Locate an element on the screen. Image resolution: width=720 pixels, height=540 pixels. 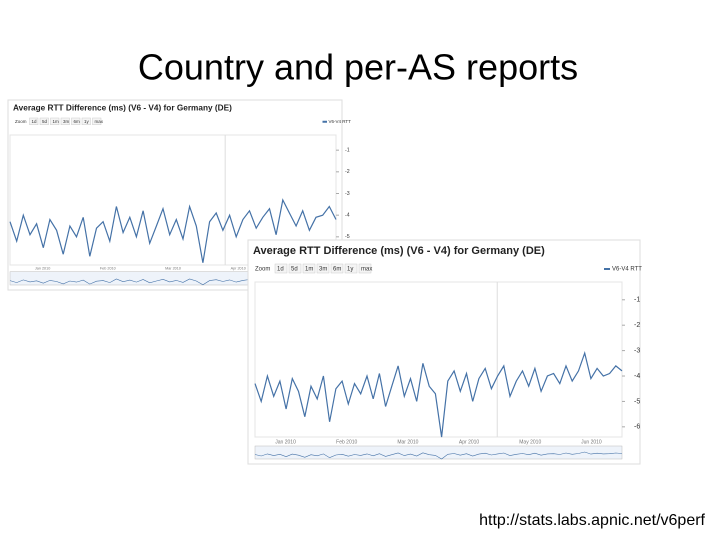
y-tick-label: -6 is located at coordinates (637, 427).